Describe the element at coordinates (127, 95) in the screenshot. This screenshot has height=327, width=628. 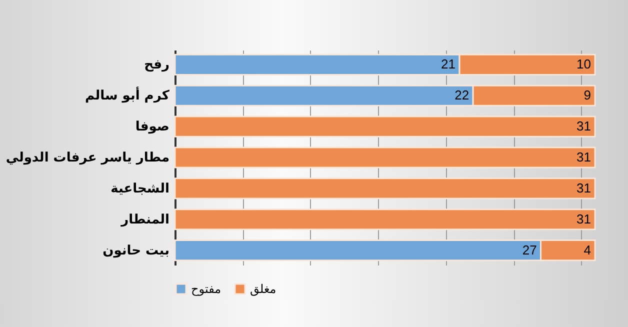
I see `y-tick-label: كرم أبو سالم` at that location.